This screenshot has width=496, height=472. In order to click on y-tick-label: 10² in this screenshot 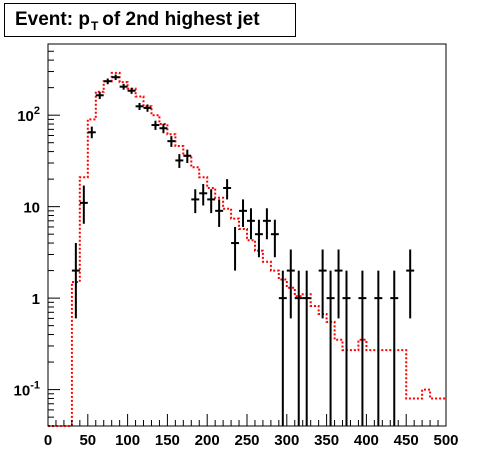, I will do `click(28, 115)`.